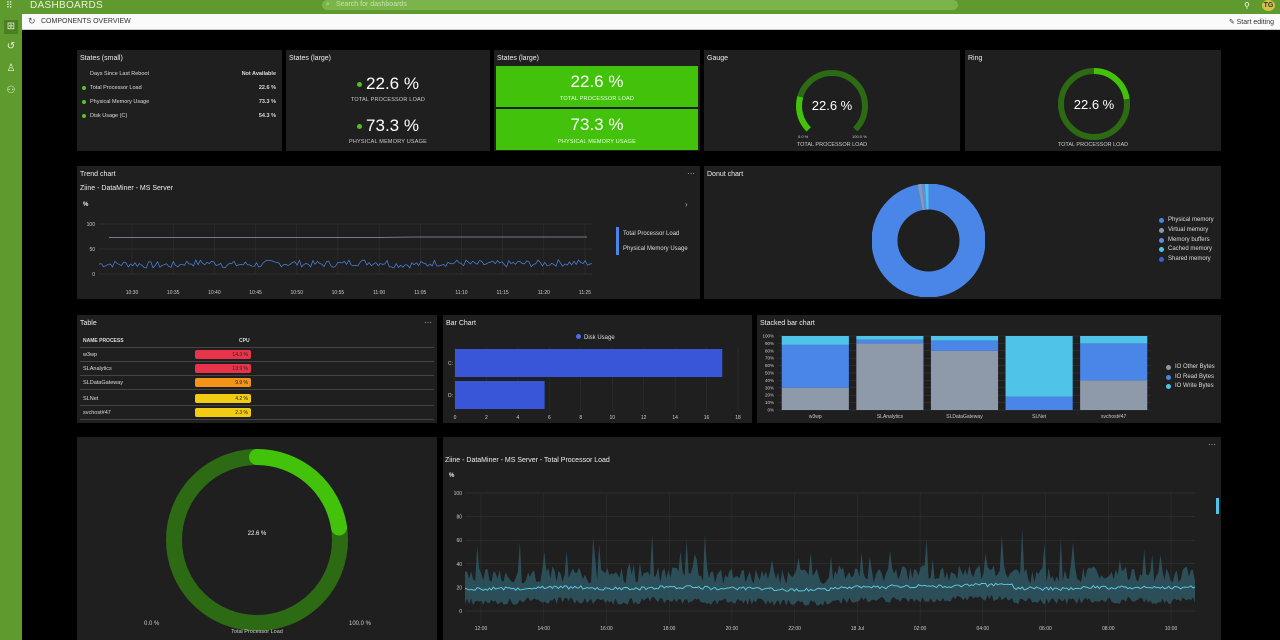  I want to click on legend-item: IO Other Bytes, so click(1190, 367).